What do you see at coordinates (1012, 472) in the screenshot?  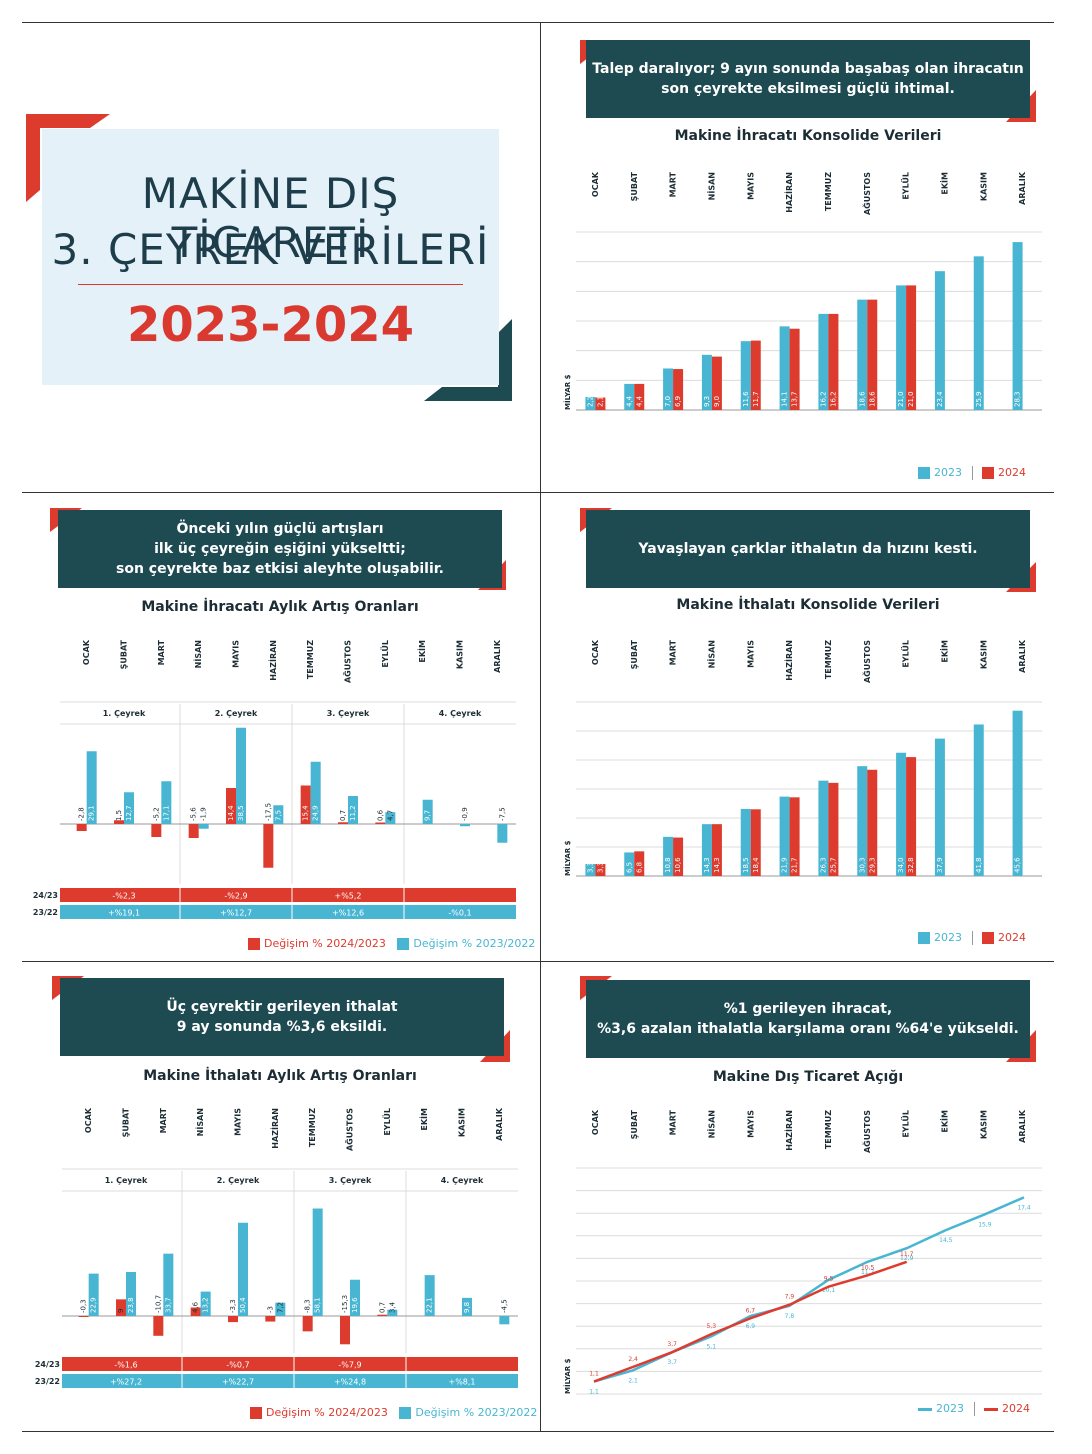 I see `legend-2024-label: 2024` at bounding box center [1012, 472].